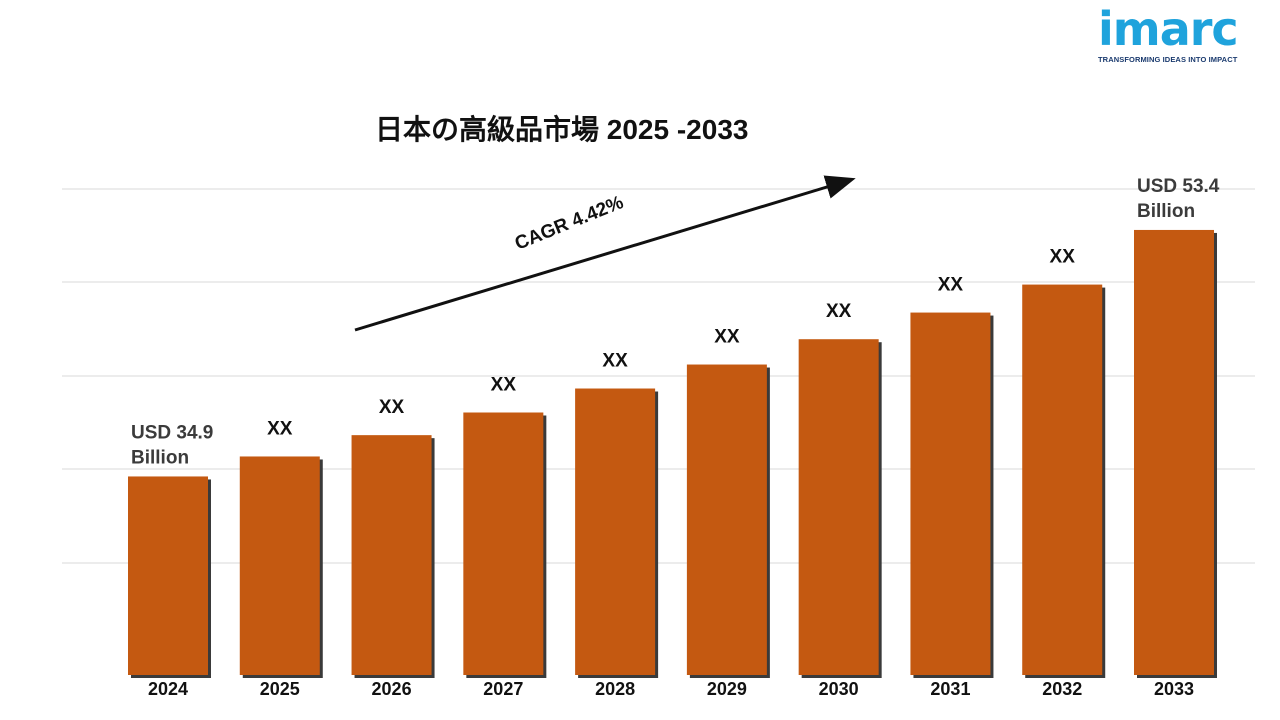 The image size is (1280, 720). Describe the element at coordinates (839, 311) in the screenshot. I see `data-label-2030: XX` at that location.